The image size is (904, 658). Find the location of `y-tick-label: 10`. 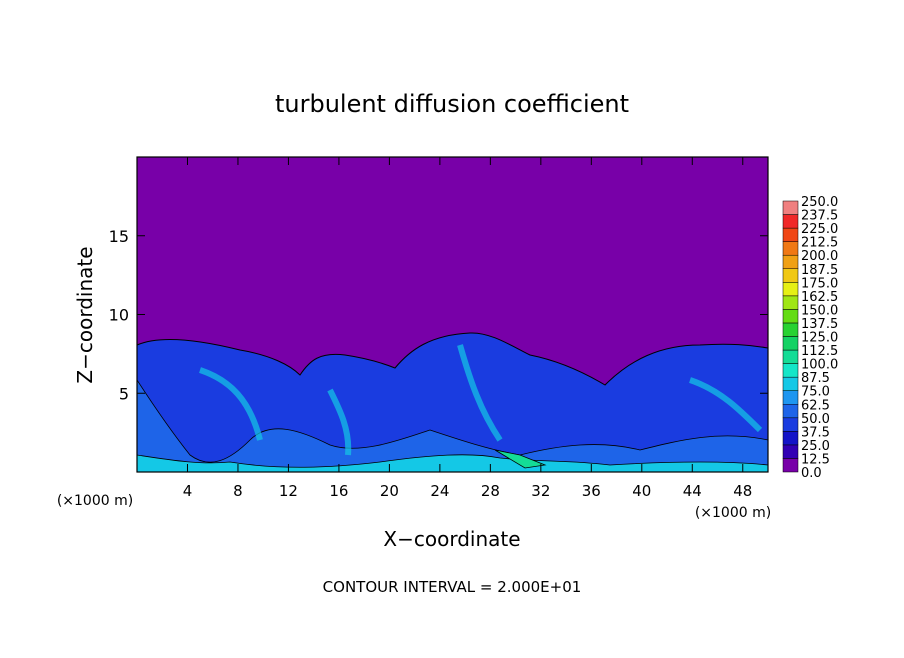

y-tick-label: 10 is located at coordinates (119, 315).